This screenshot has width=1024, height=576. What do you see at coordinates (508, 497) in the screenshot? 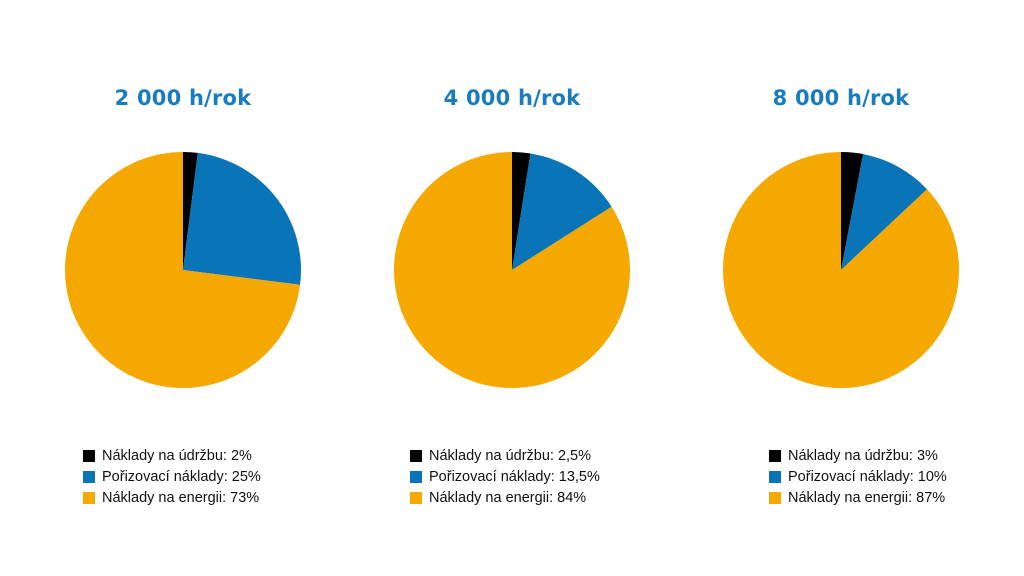
I see `legend-label: Náklady na energii: 84%` at bounding box center [508, 497].